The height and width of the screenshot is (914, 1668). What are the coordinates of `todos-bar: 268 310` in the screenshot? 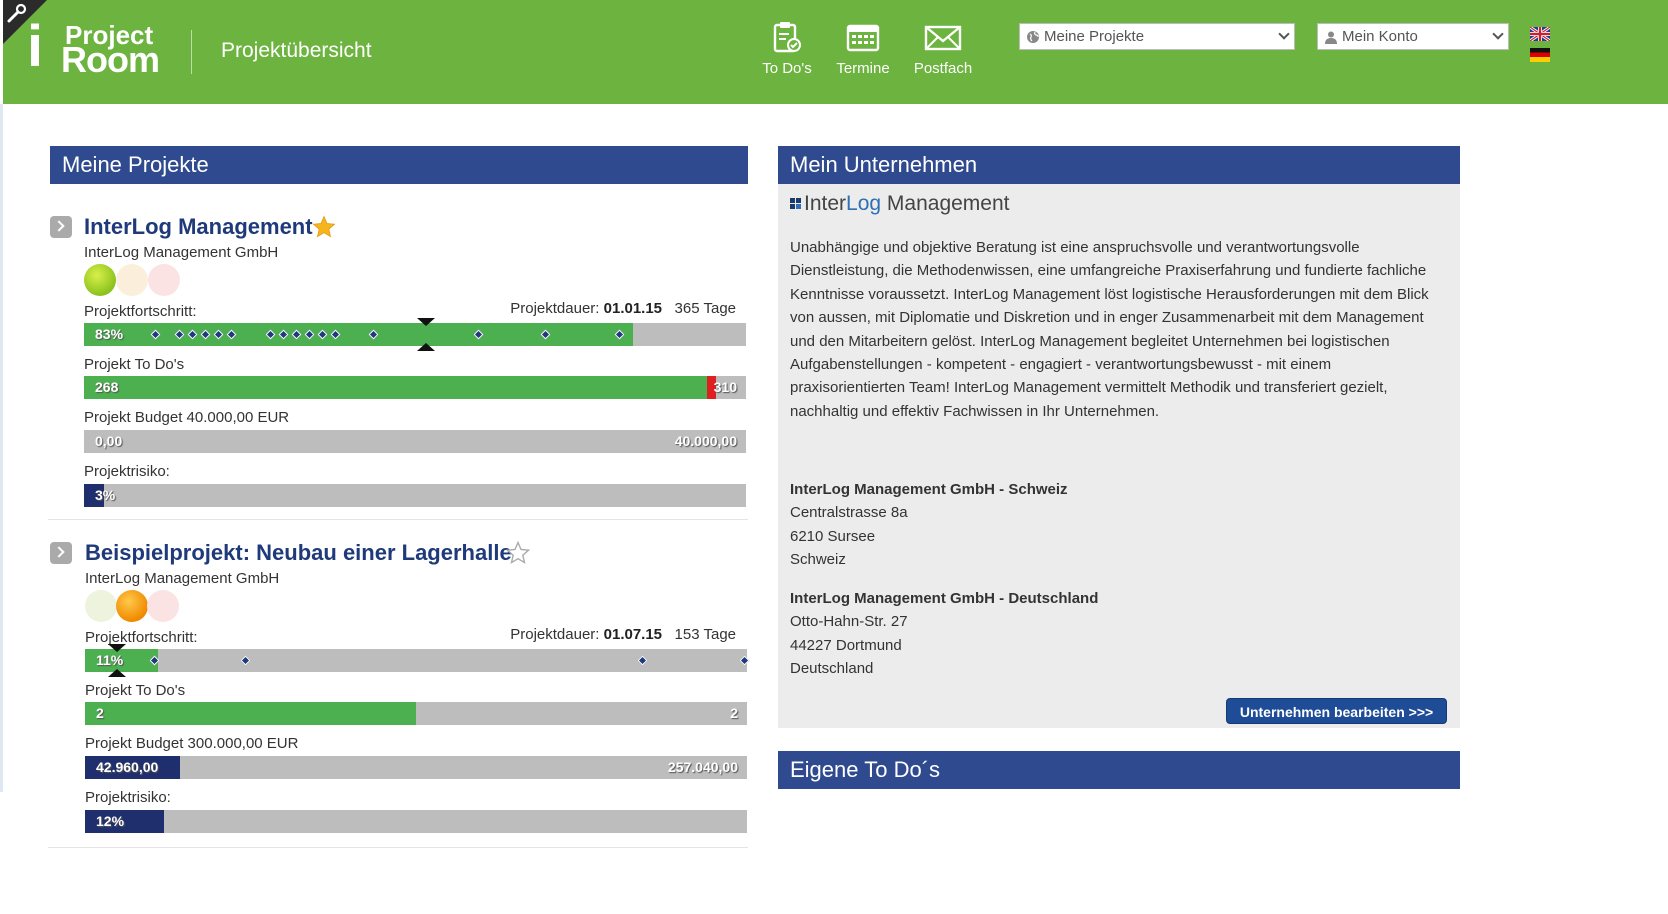 It's located at (415, 387).